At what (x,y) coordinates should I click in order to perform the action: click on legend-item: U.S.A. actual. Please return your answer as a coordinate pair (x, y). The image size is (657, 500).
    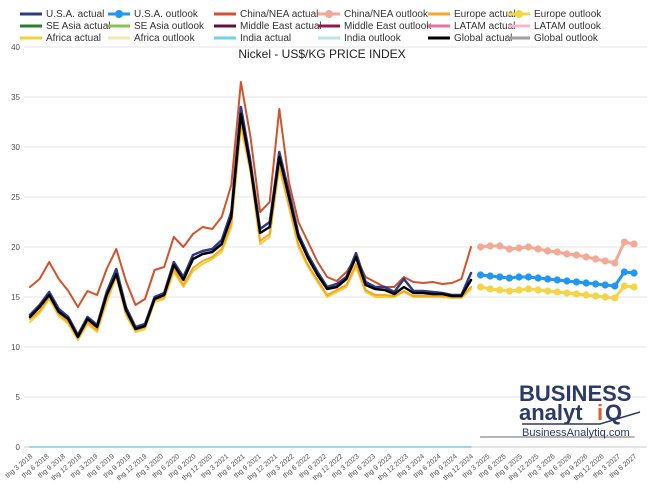
    Looking at the image, I should click on (62, 14).